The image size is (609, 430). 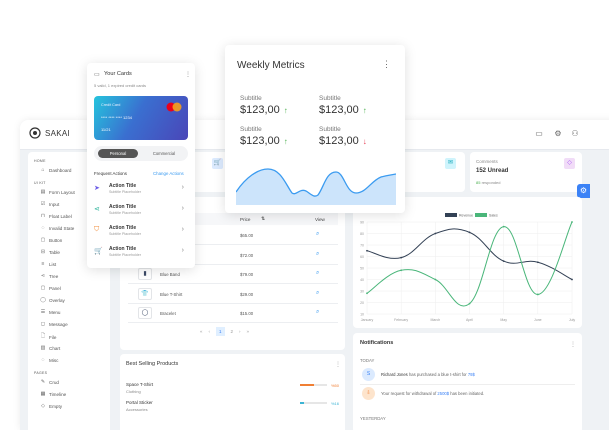 I want to click on sidebar-item-label: Float Label, so click(x=60, y=216).